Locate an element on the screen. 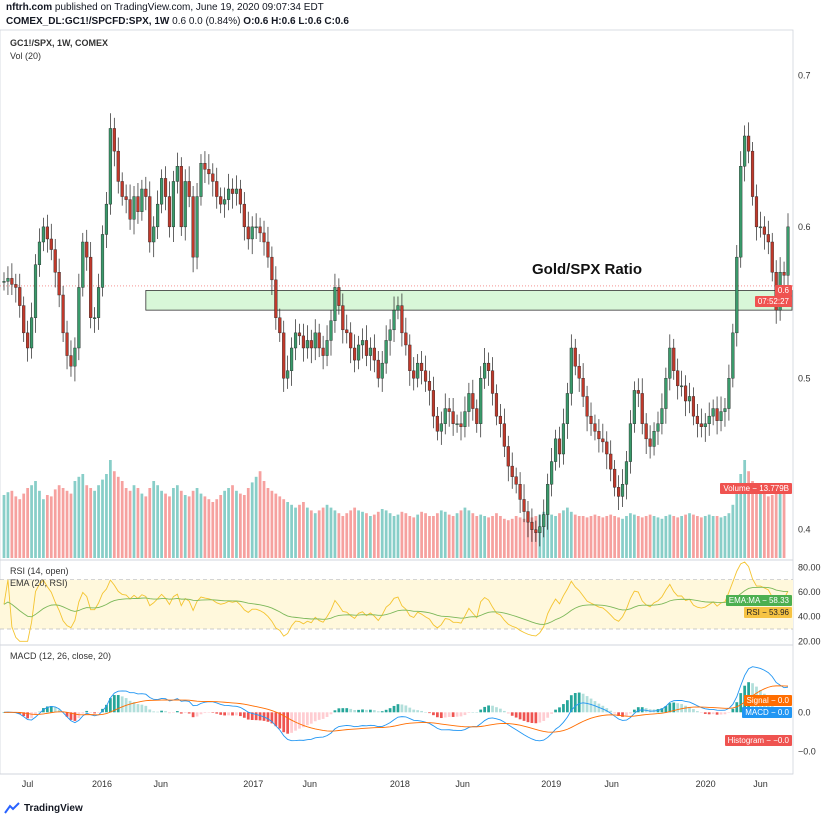  volume-tag: Volume − 13.779B is located at coordinates (756, 488).